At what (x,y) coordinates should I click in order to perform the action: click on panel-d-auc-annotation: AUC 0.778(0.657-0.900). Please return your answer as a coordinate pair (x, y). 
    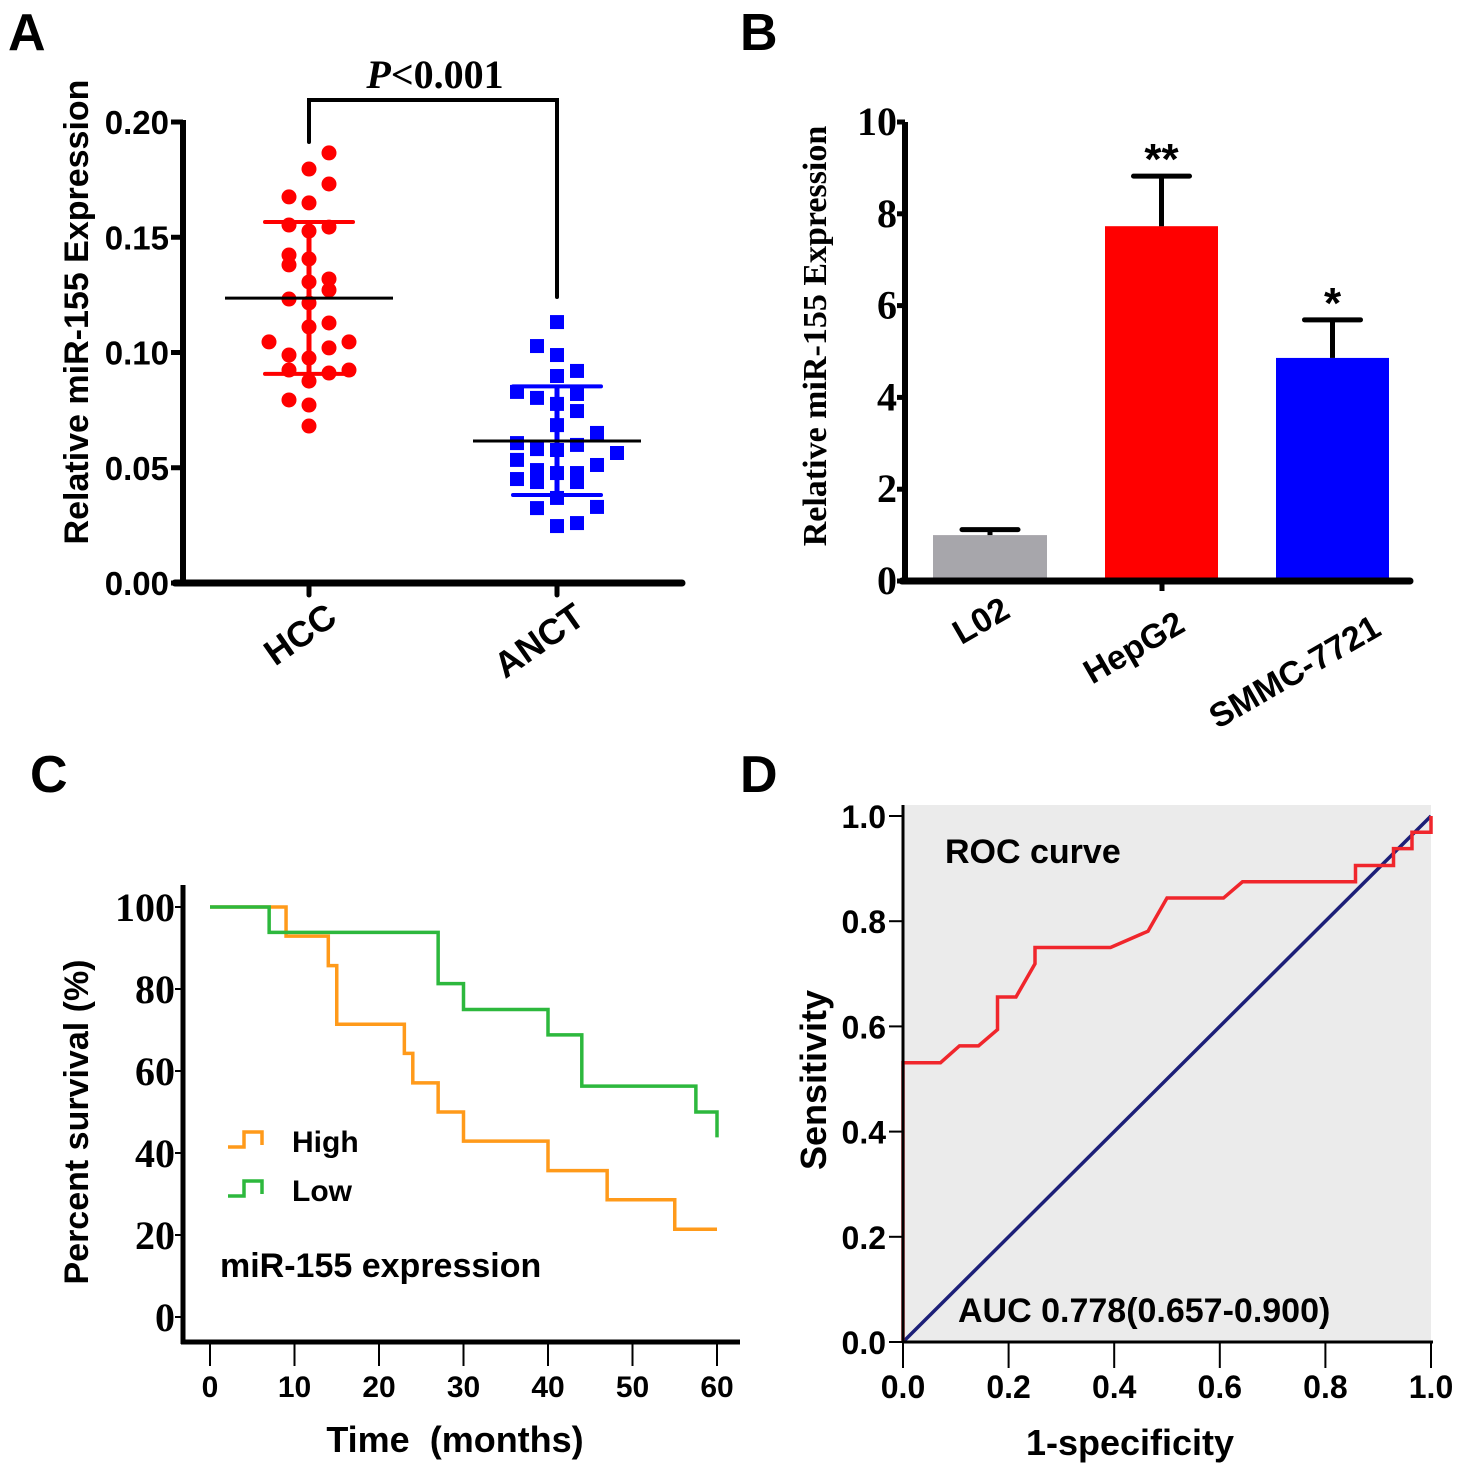
    Looking at the image, I should click on (1144, 1311).